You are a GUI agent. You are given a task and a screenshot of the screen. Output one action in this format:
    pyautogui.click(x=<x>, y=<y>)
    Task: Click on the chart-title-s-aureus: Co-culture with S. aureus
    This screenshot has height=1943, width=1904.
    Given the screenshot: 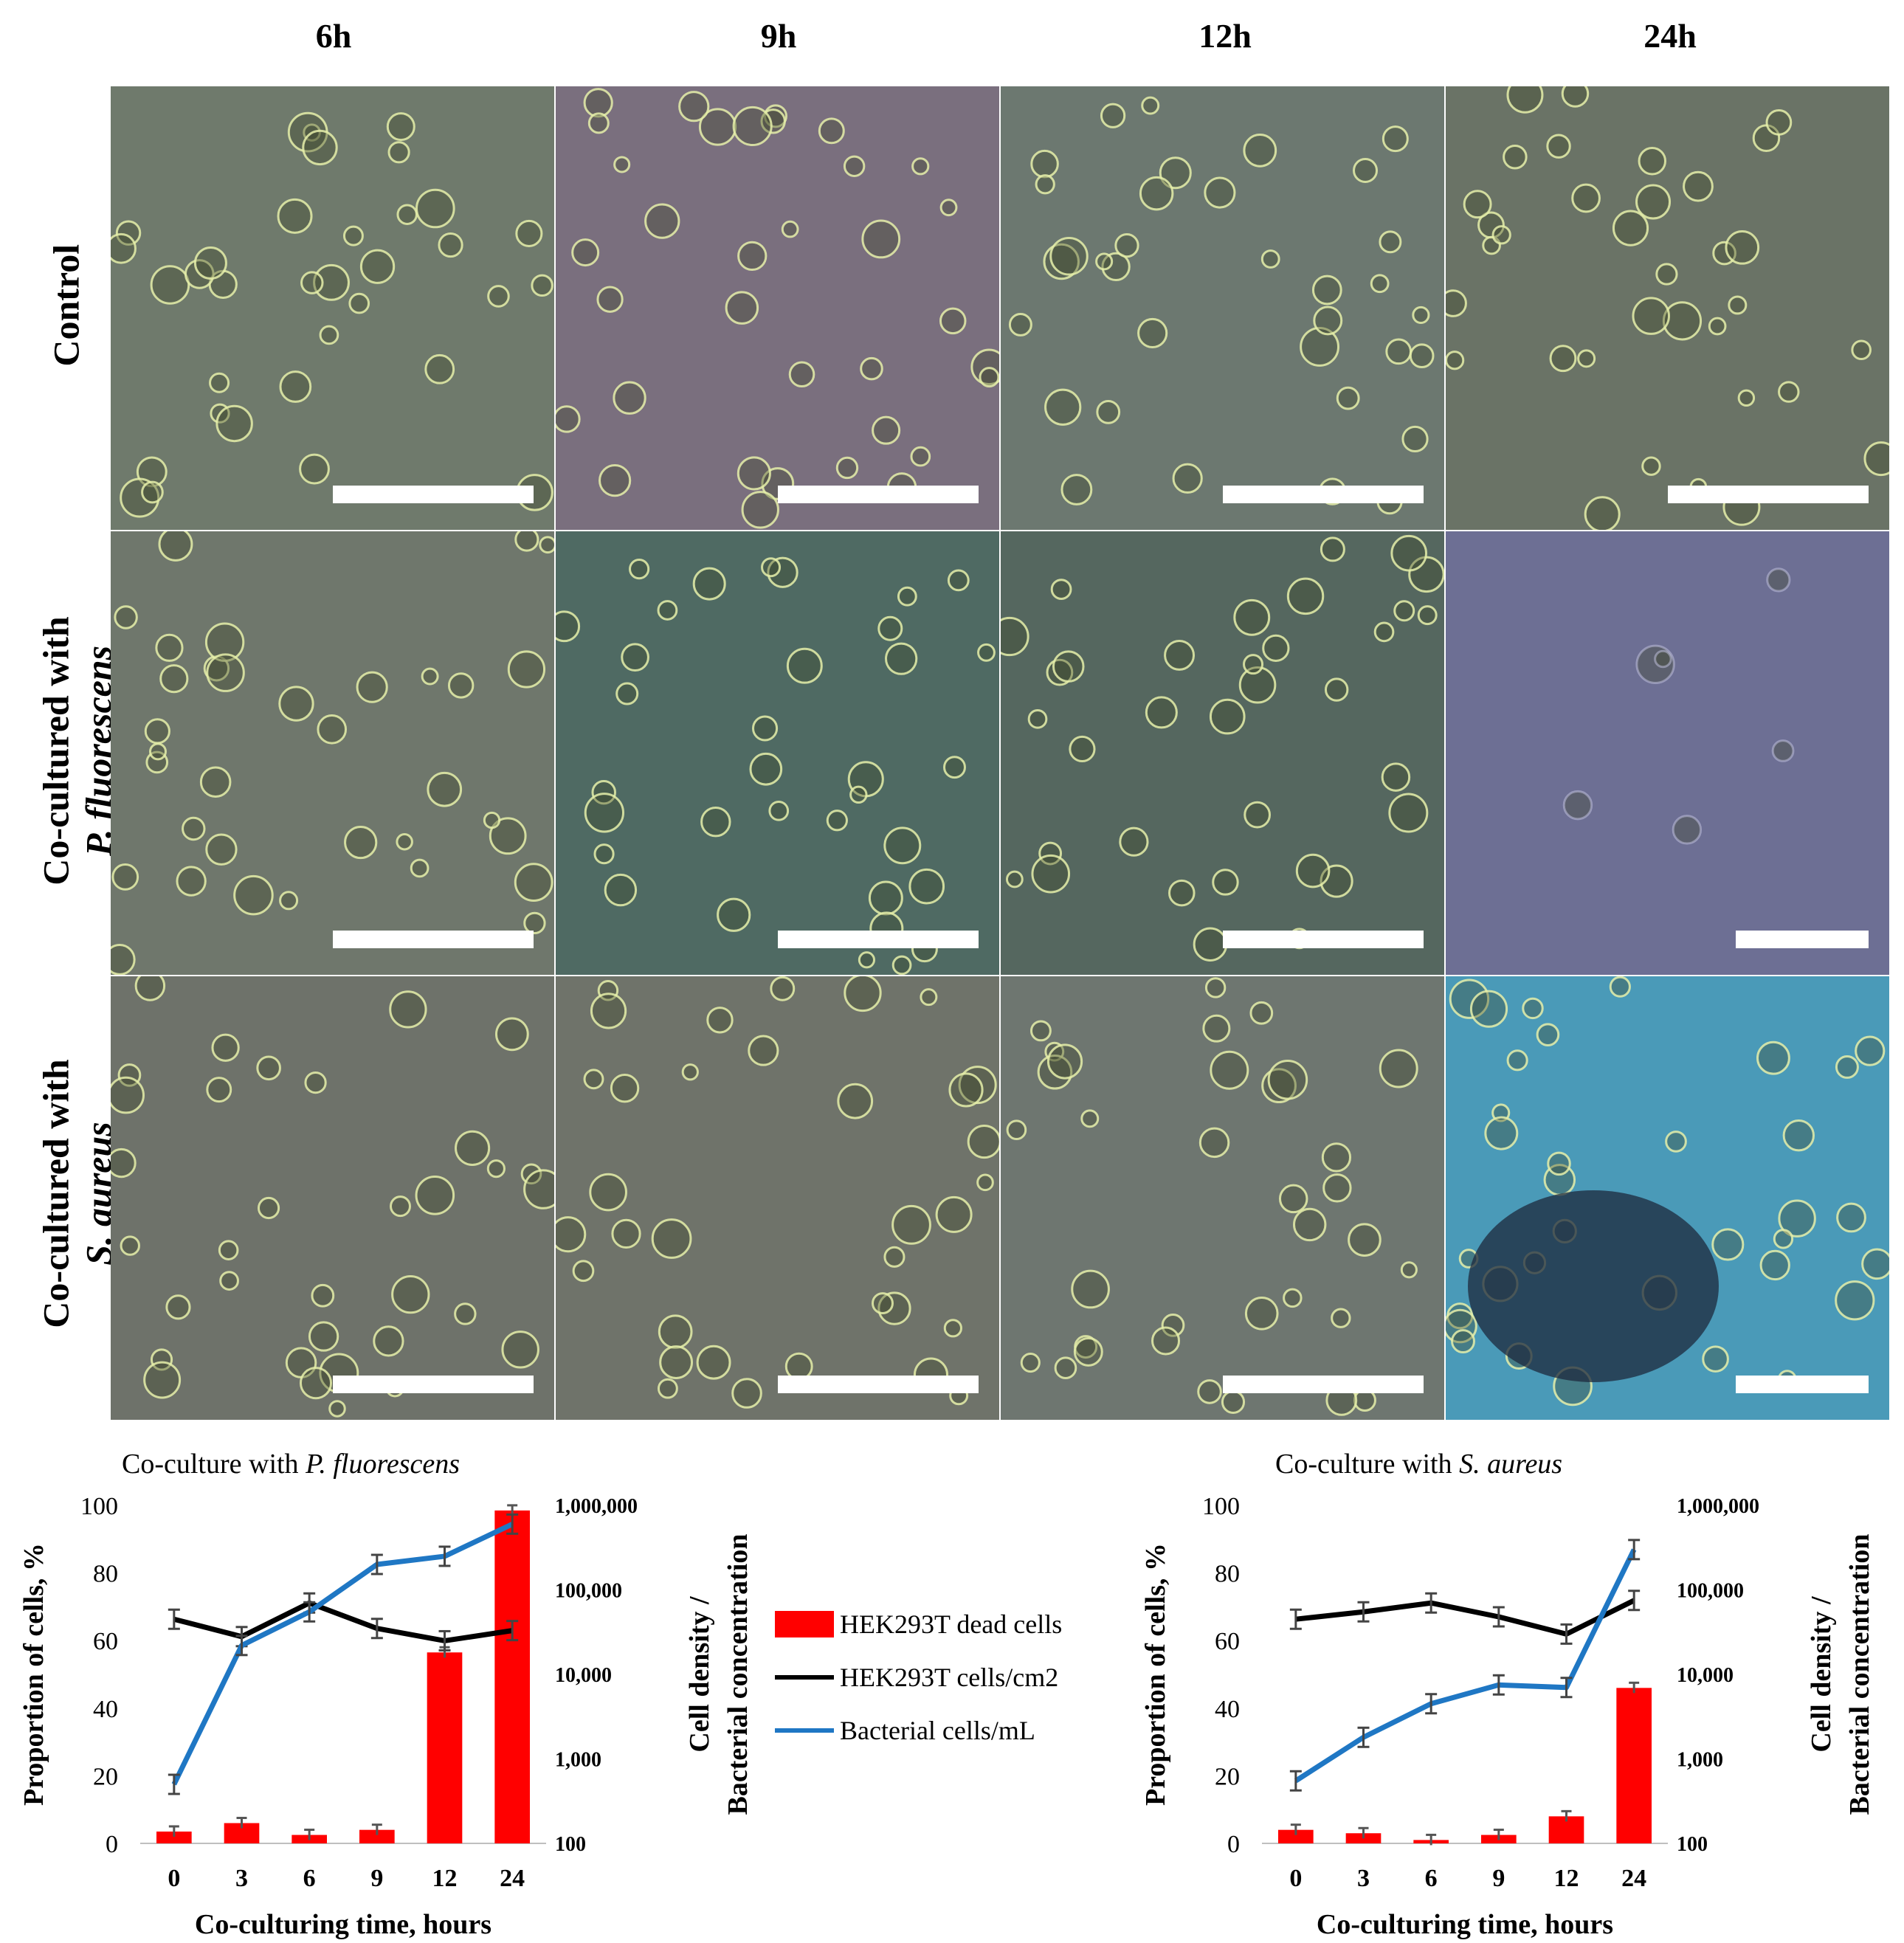 What is the action you would take?
    pyautogui.click(x=1419, y=1464)
    